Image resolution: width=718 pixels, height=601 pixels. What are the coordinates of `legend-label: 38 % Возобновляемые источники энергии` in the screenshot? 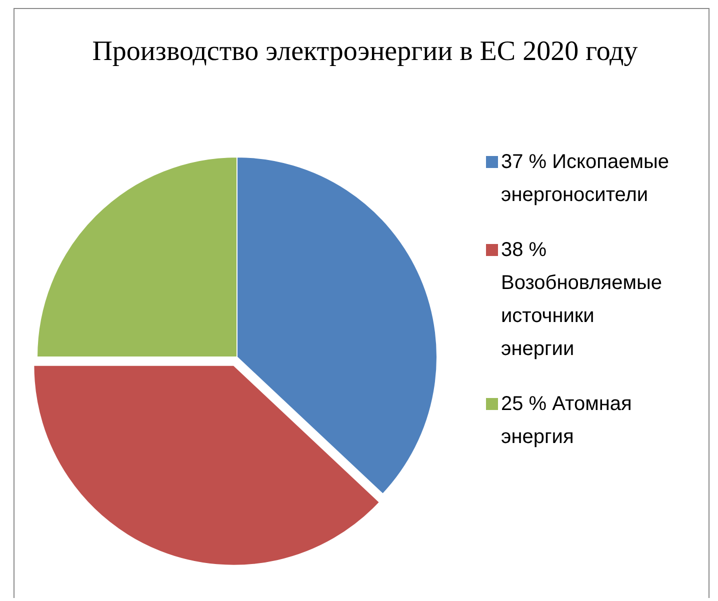 It's located at (581, 299).